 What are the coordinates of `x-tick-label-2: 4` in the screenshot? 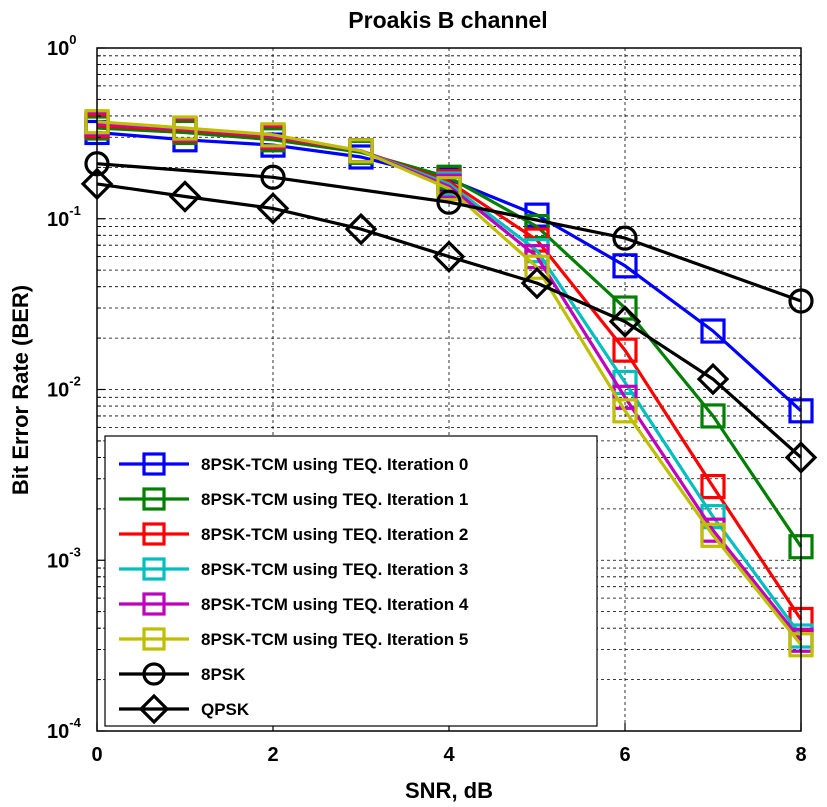 It's located at (449, 755).